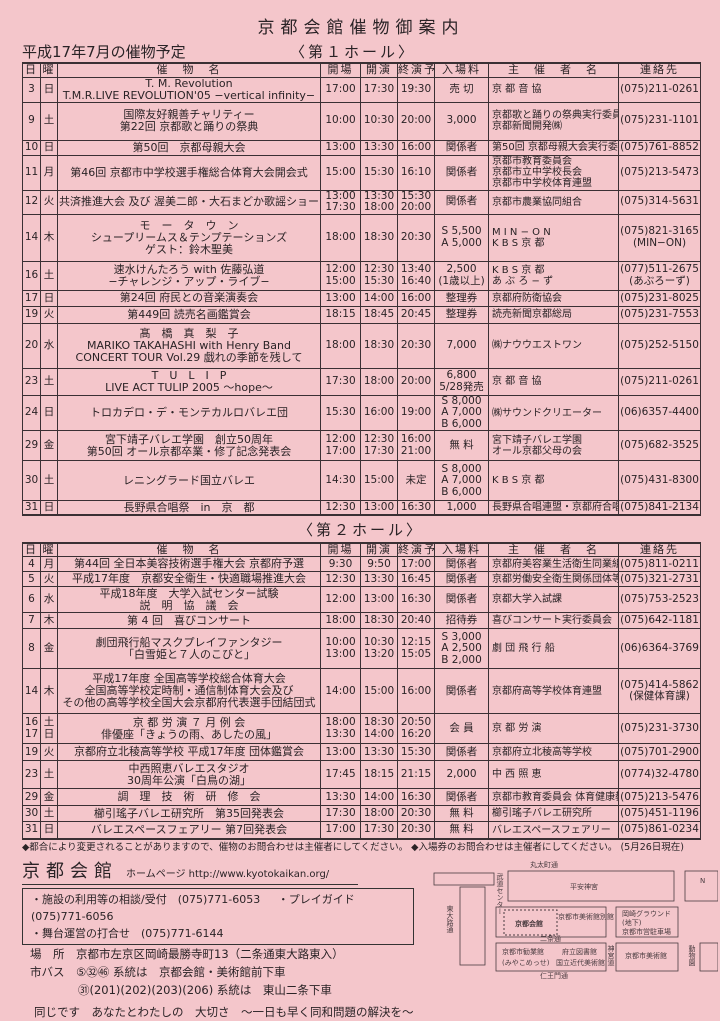 Image resolution: width=720 pixels, height=1021 pixels. I want to click on end-line: 16:00, so click(416, 439).